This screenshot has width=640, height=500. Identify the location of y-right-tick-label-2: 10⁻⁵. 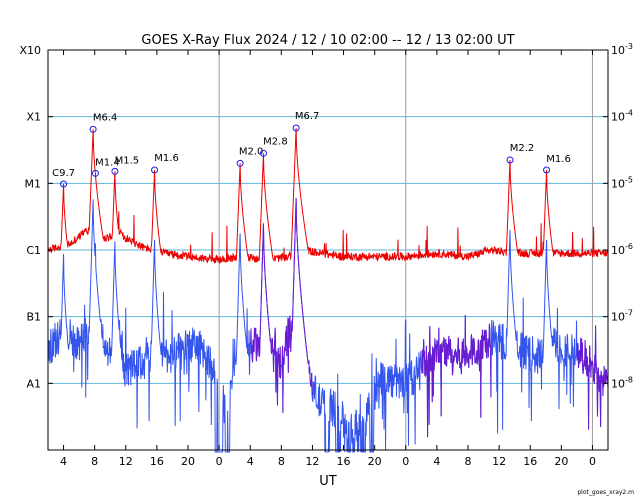
(622, 182).